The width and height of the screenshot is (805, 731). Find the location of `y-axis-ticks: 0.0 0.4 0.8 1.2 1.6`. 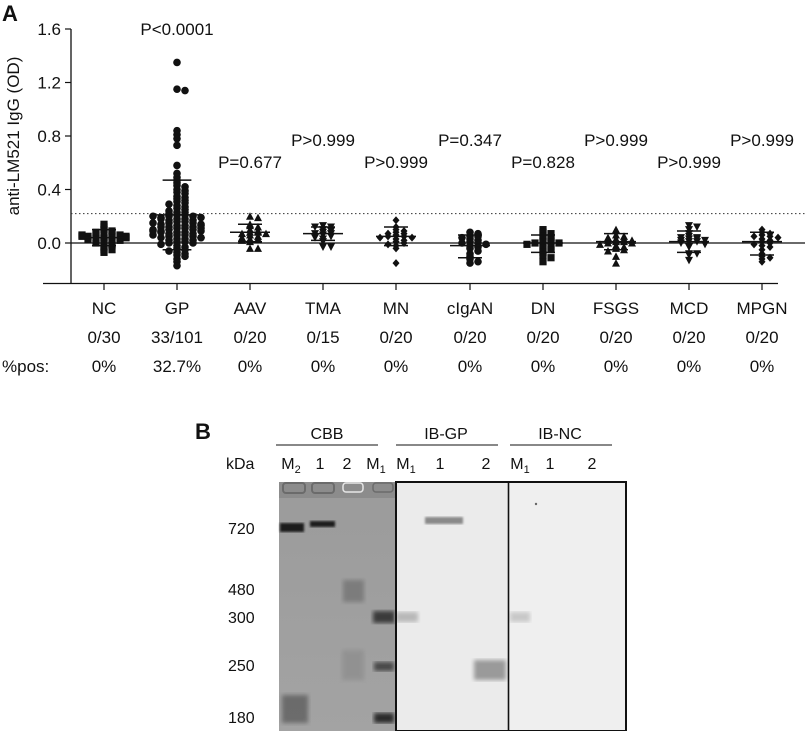

y-axis-ticks: 0.0 0.4 0.8 1.2 1.6 is located at coordinates (54, 136).